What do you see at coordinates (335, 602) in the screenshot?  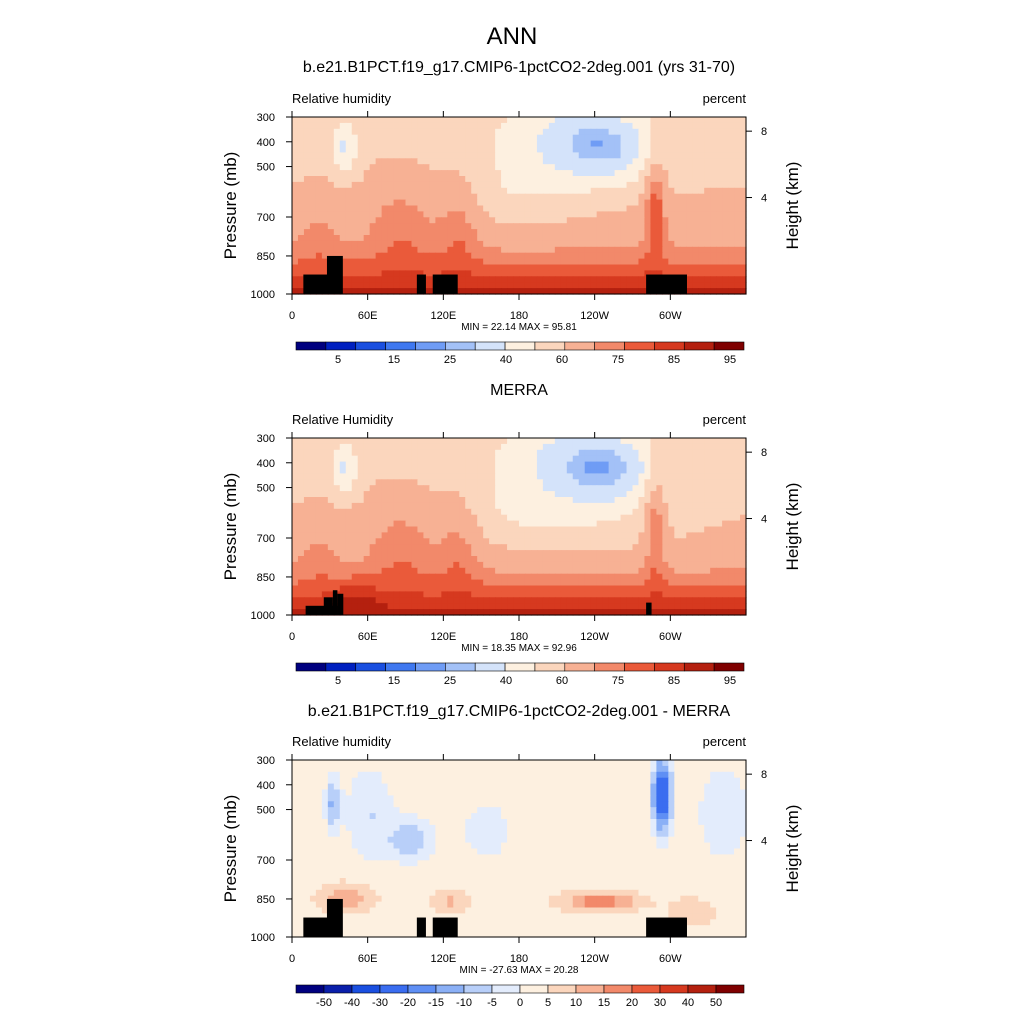 I see `land-mask` at bounding box center [335, 602].